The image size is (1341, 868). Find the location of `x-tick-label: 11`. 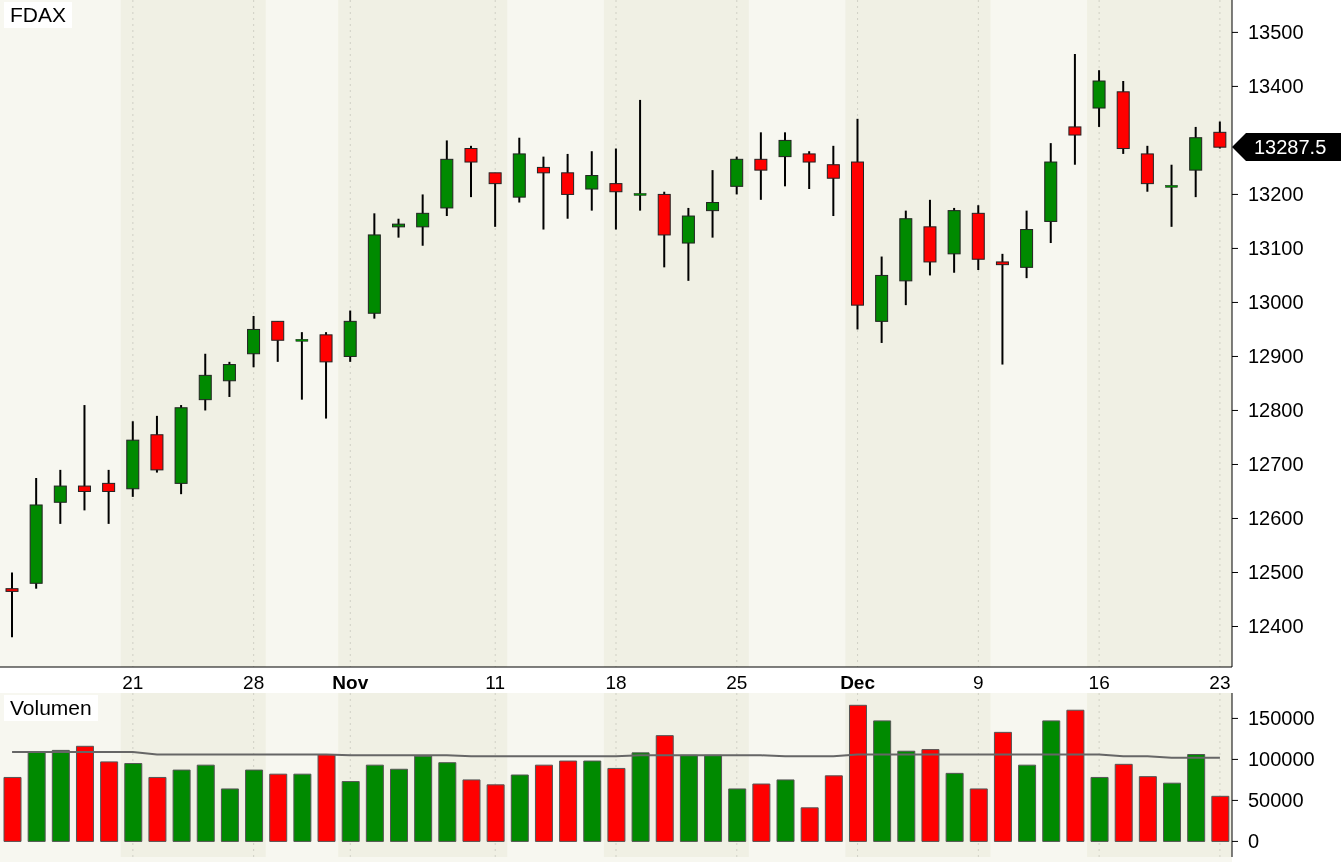

x-tick-label: 11 is located at coordinates (495, 682).